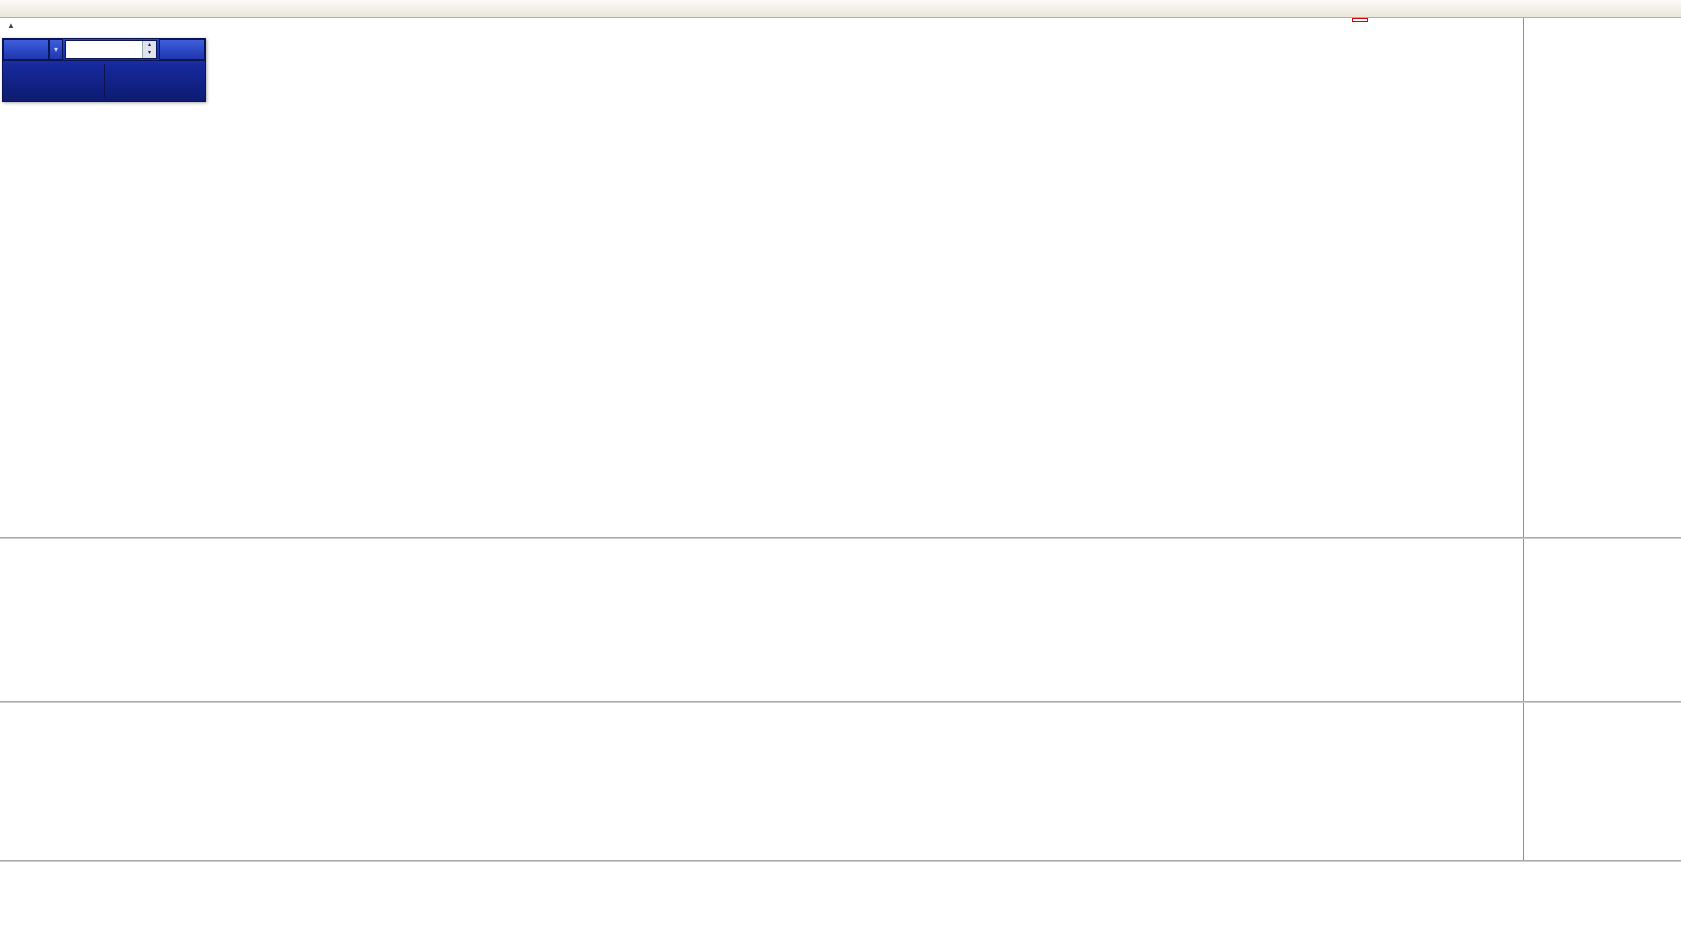 This screenshot has height=944, width=1681. What do you see at coordinates (1523, 440) in the screenshot?
I see `scale-border` at bounding box center [1523, 440].